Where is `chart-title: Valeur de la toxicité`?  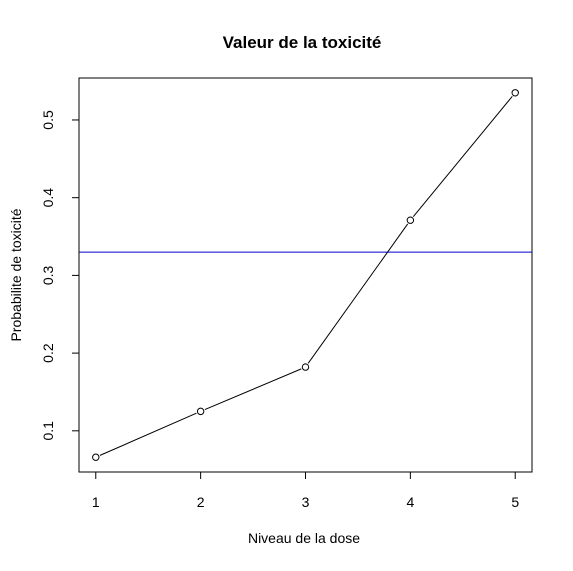
chart-title: Valeur de la toxicité is located at coordinates (302, 42).